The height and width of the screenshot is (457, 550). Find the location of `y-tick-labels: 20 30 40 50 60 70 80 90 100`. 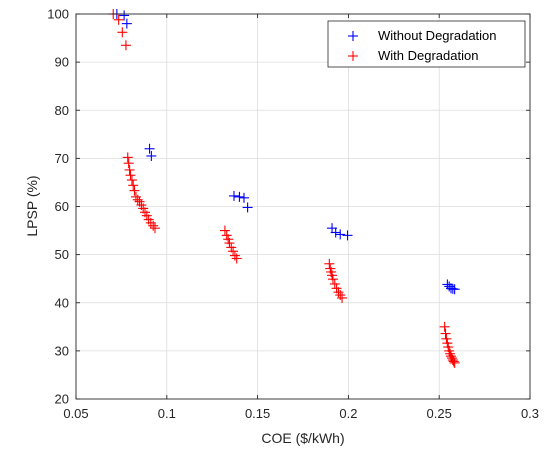

y-tick-labels: 20 30 40 50 60 70 80 90 100 is located at coordinates (58, 207).